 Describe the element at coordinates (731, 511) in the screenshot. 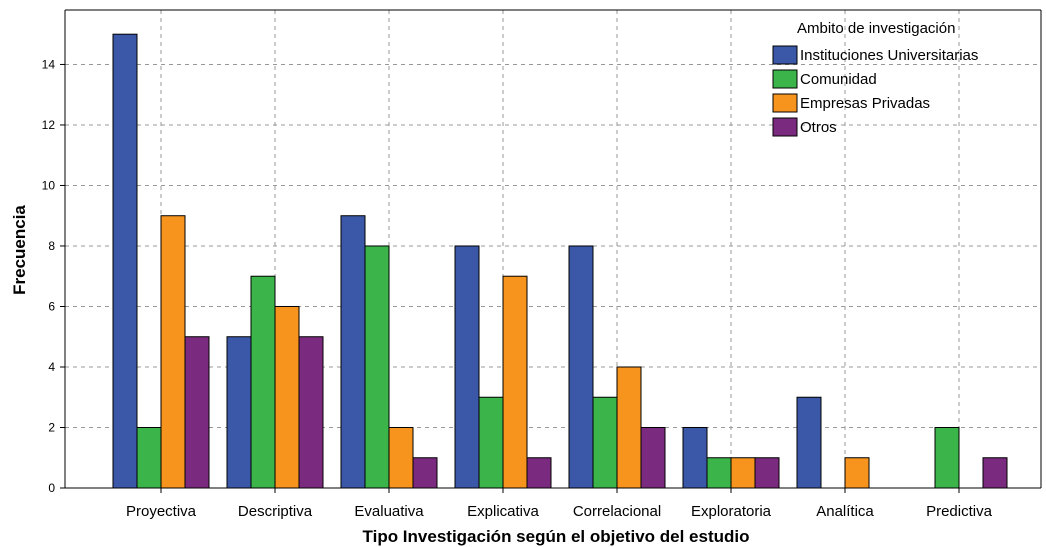

I see `x-tick-label: Exploratoria` at that location.